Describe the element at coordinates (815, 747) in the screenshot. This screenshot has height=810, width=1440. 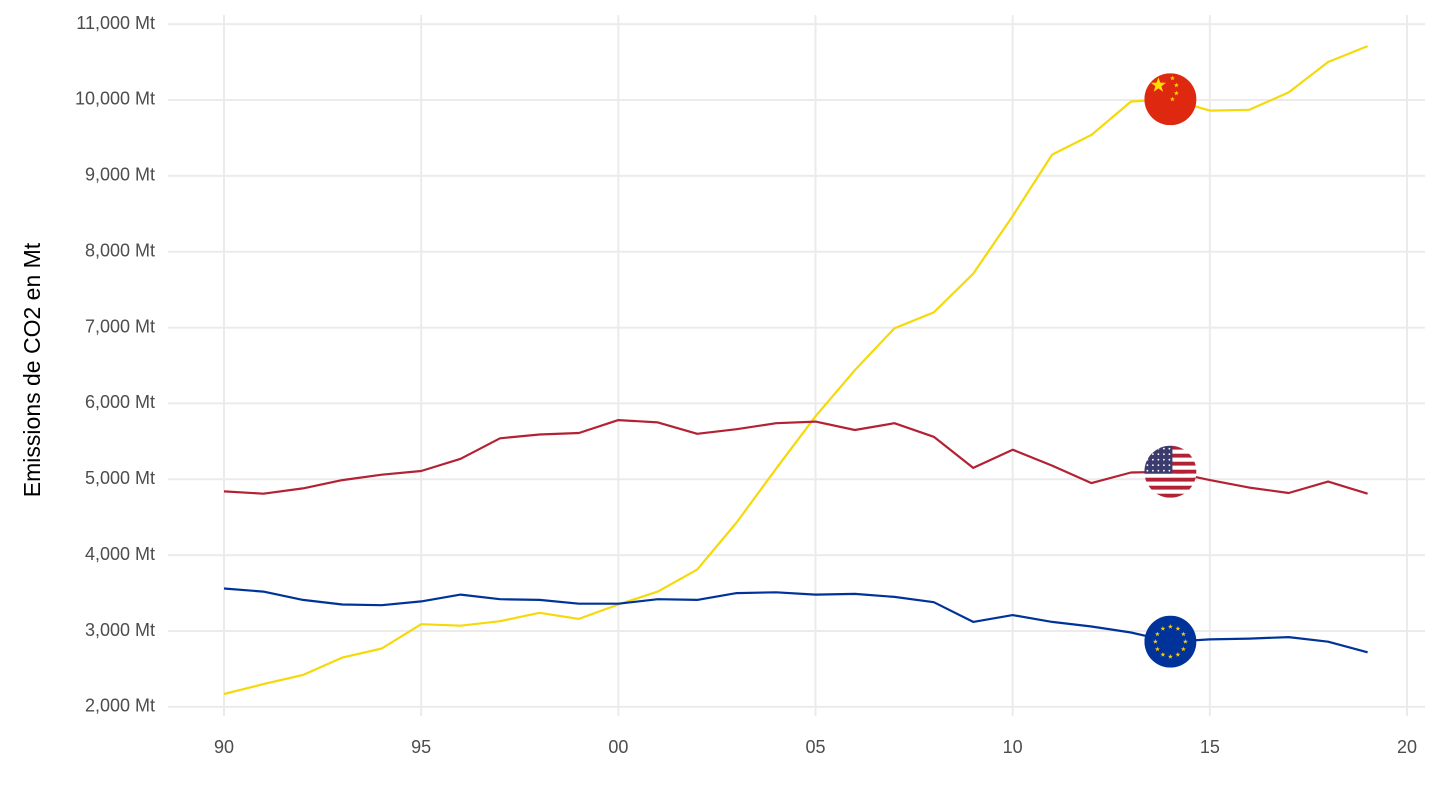
I see `x-tick-label: 05` at that location.